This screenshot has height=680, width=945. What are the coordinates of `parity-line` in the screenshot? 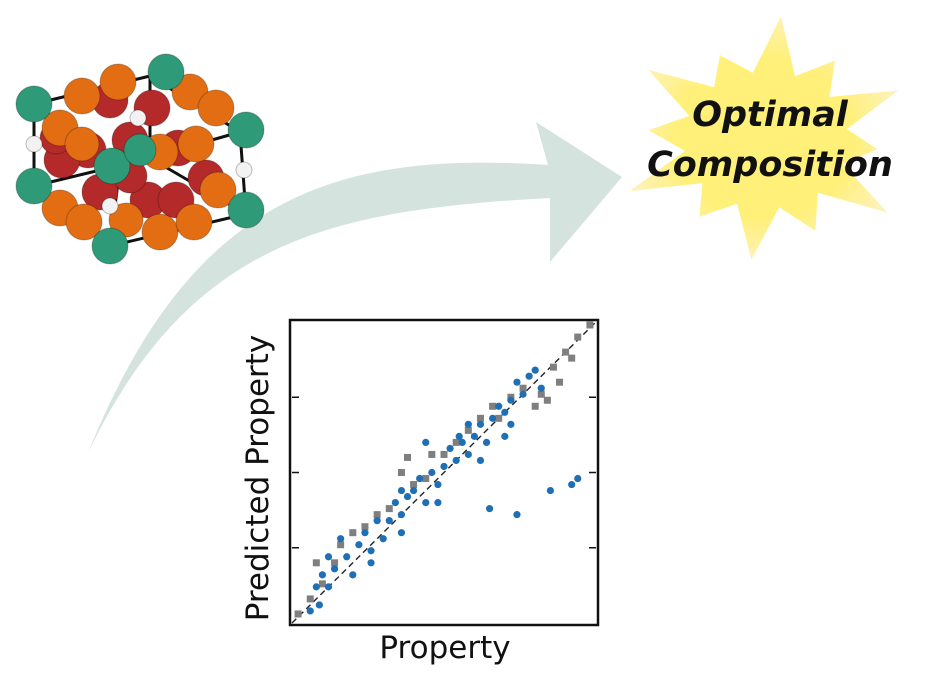 It's located at (444, 472).